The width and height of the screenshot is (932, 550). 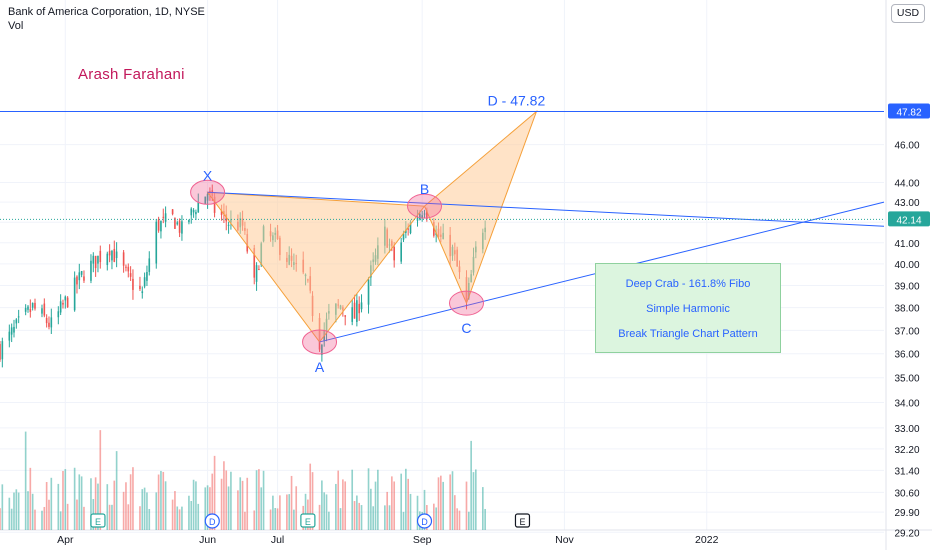 What do you see at coordinates (208, 192) in the screenshot?
I see `point-highlight-x` at bounding box center [208, 192].